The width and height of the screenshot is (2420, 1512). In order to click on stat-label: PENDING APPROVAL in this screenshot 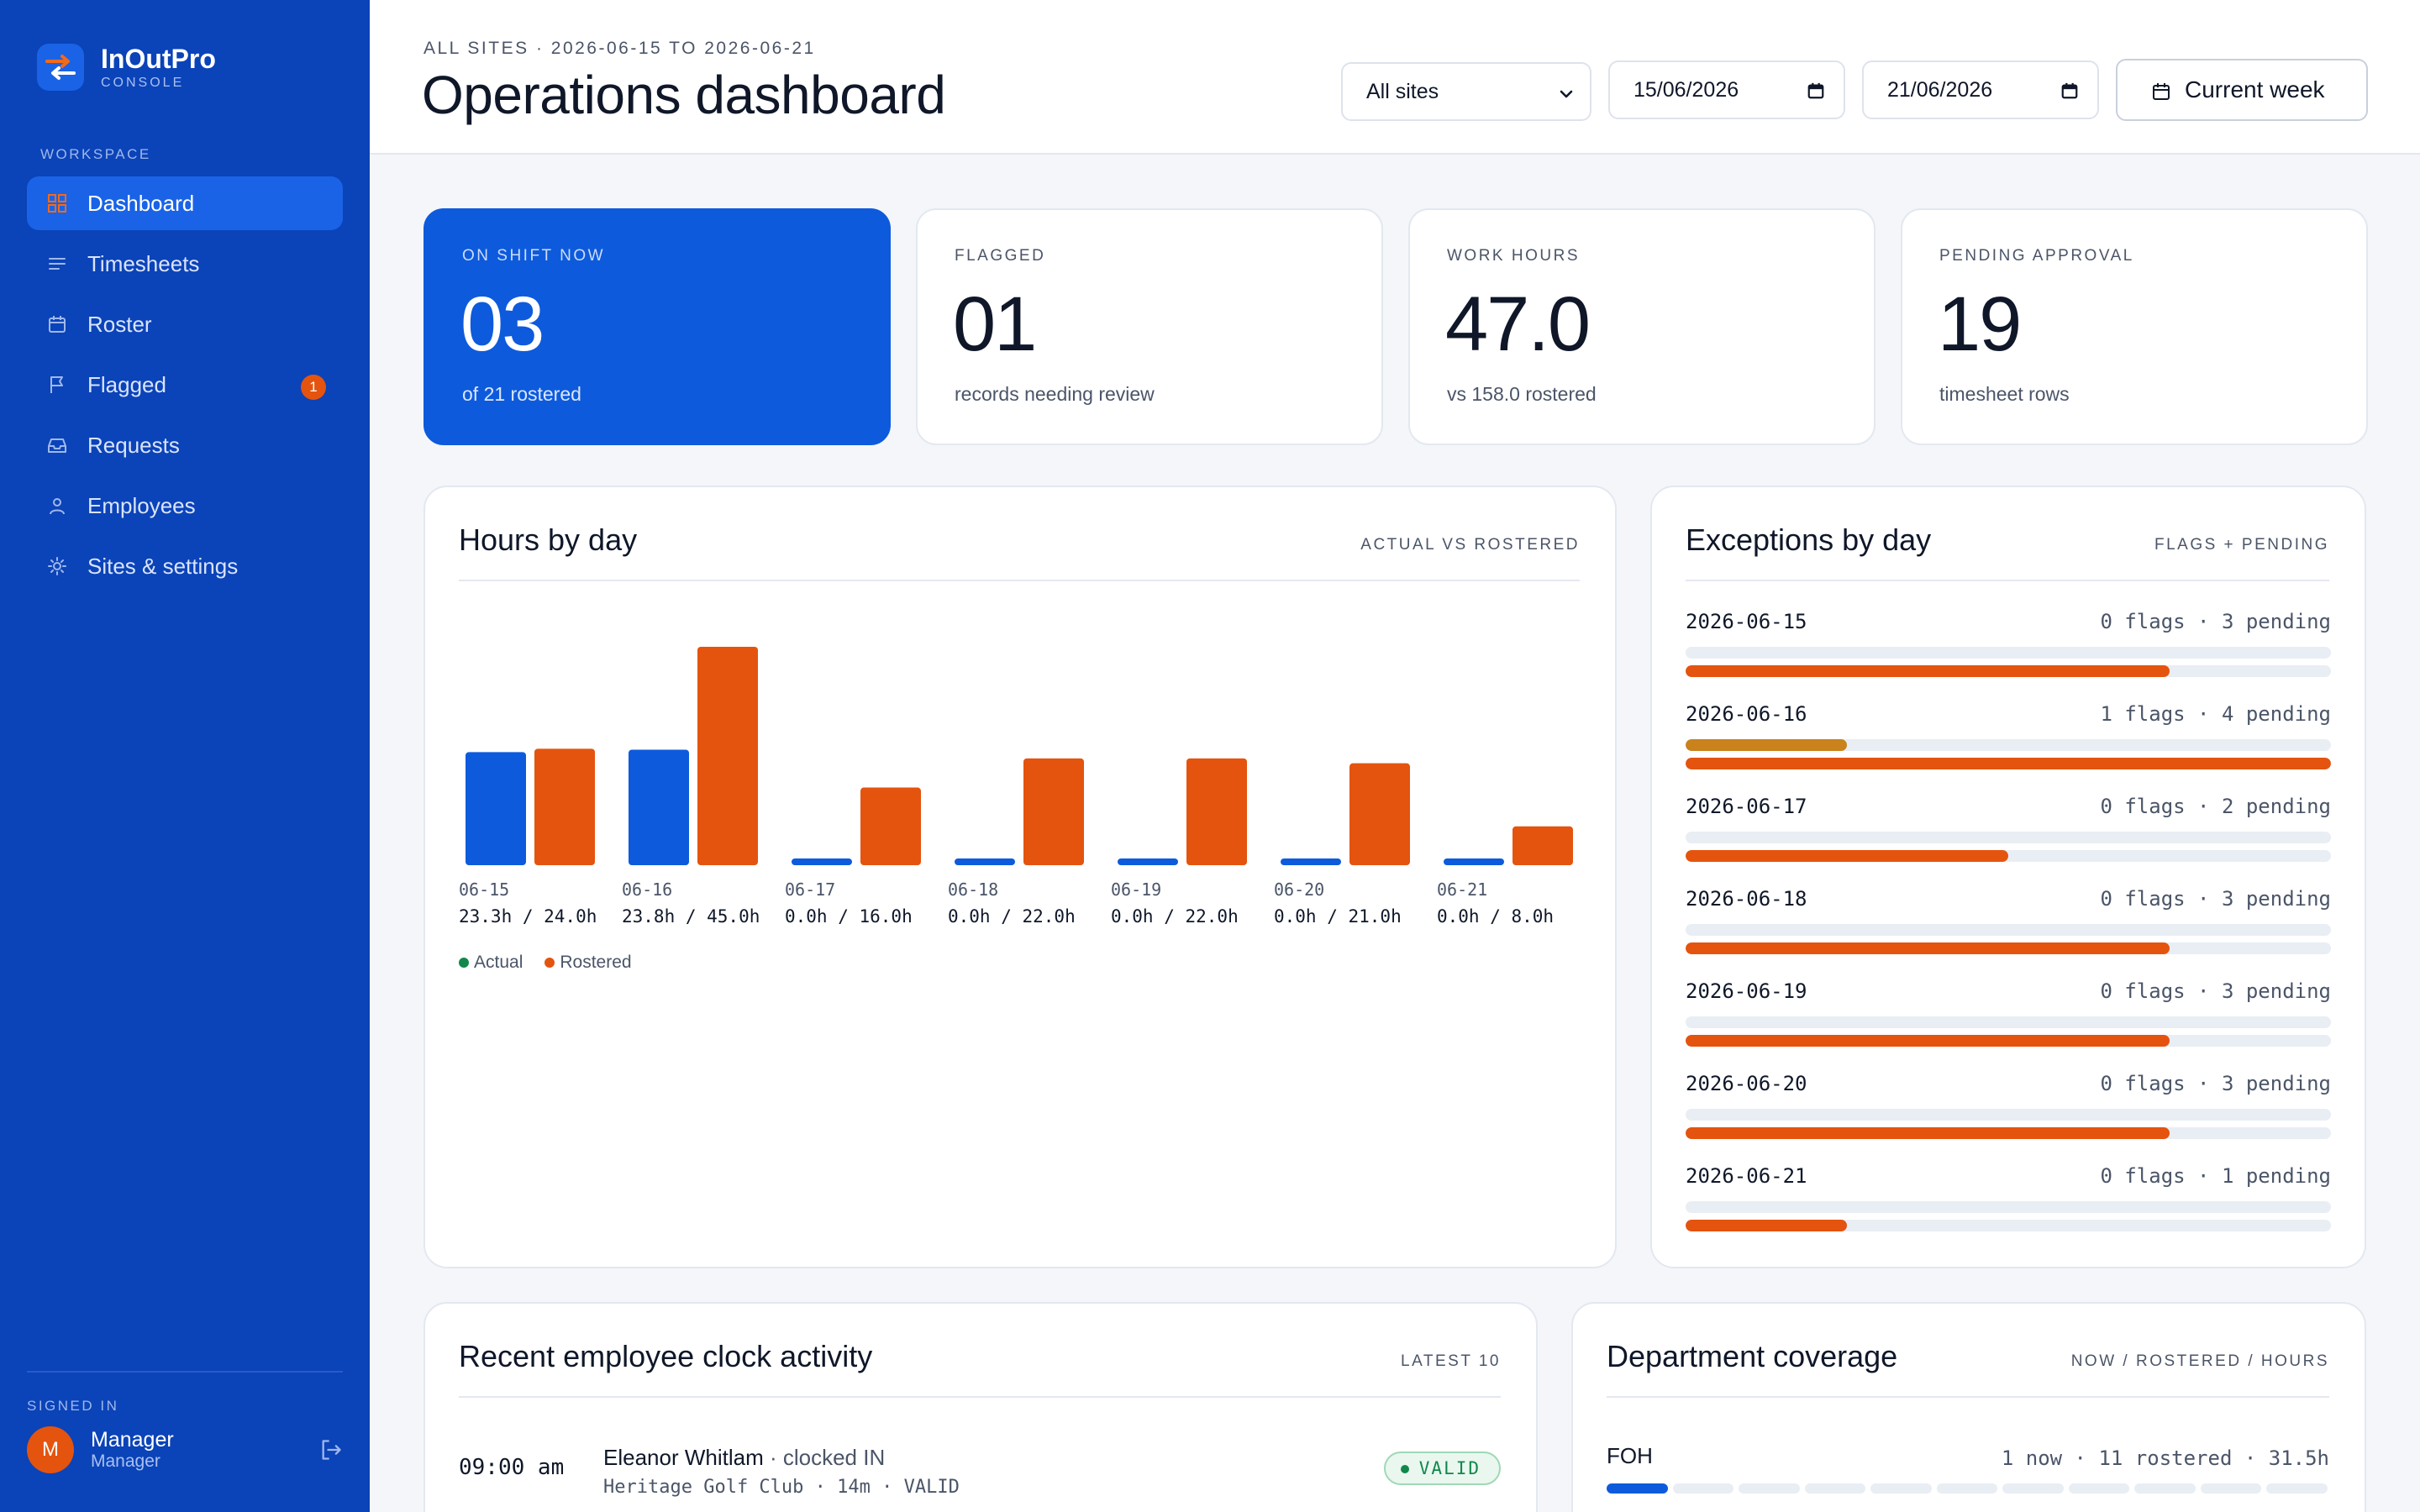, I will do `click(2037, 256)`.